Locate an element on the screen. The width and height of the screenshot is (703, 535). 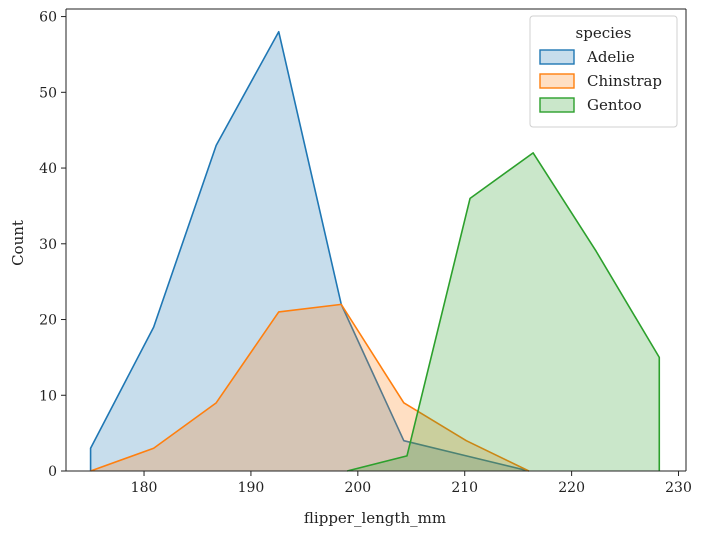
x-axis-label: flipper_length_mm is located at coordinates (375, 518).